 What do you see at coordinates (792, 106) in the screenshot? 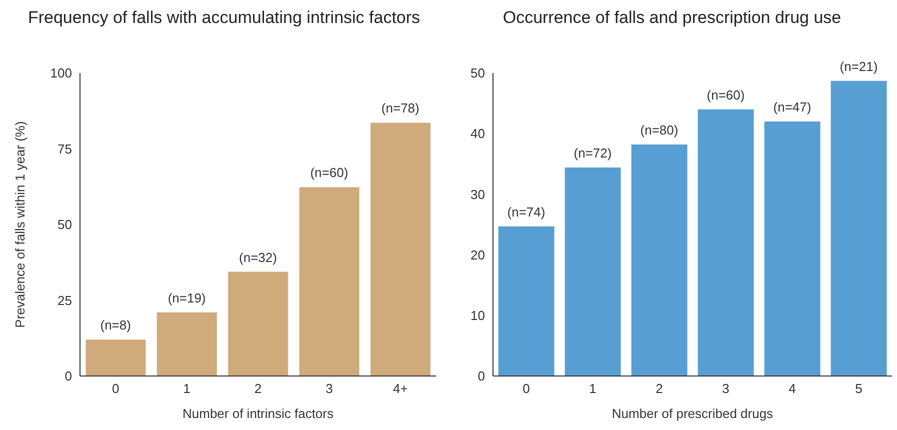
I see `annotation: (n=47)` at bounding box center [792, 106].